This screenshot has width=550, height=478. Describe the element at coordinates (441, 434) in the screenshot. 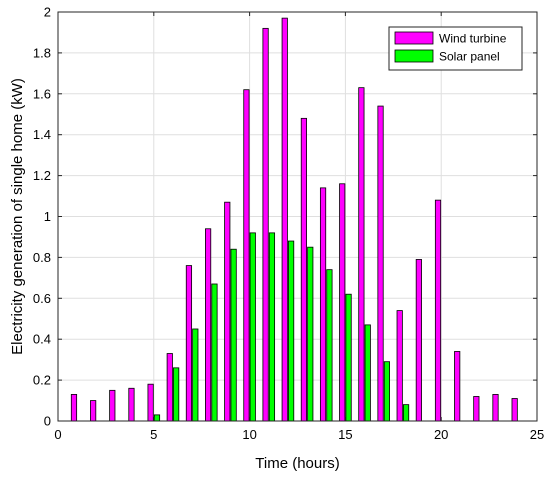

I see `x-tick-label: 20` at that location.